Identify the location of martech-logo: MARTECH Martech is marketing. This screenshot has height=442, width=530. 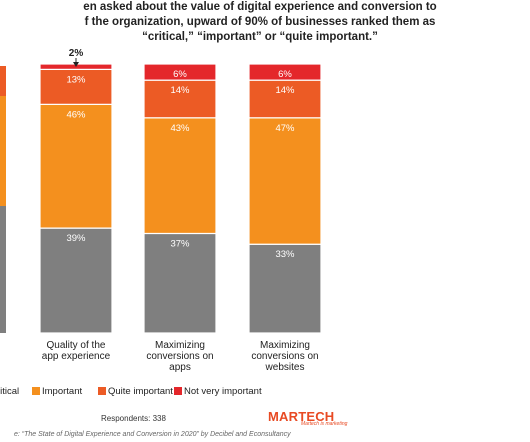
(307, 417).